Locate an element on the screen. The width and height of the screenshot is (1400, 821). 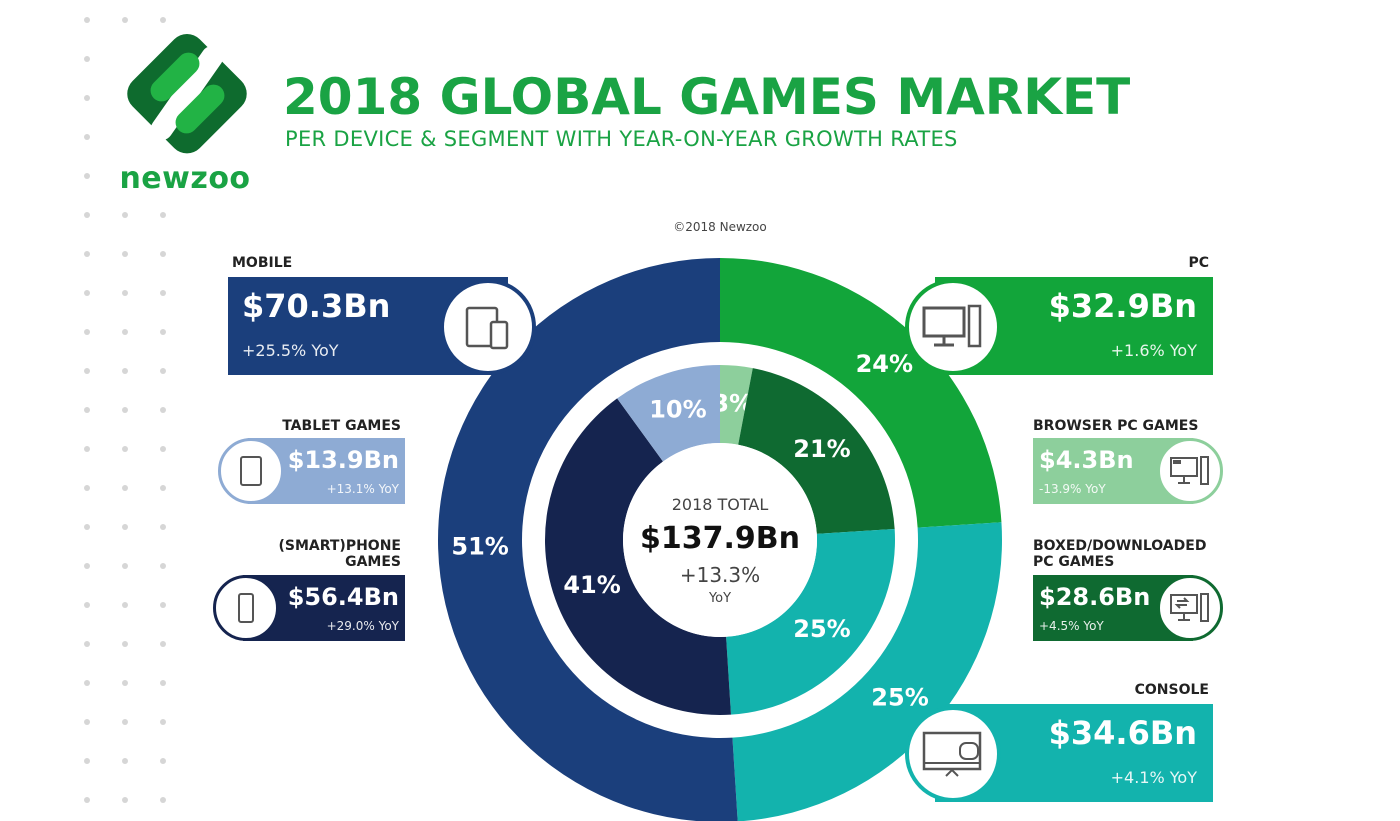
card-yoy: +4.1% YoY is located at coordinates (1153, 777).